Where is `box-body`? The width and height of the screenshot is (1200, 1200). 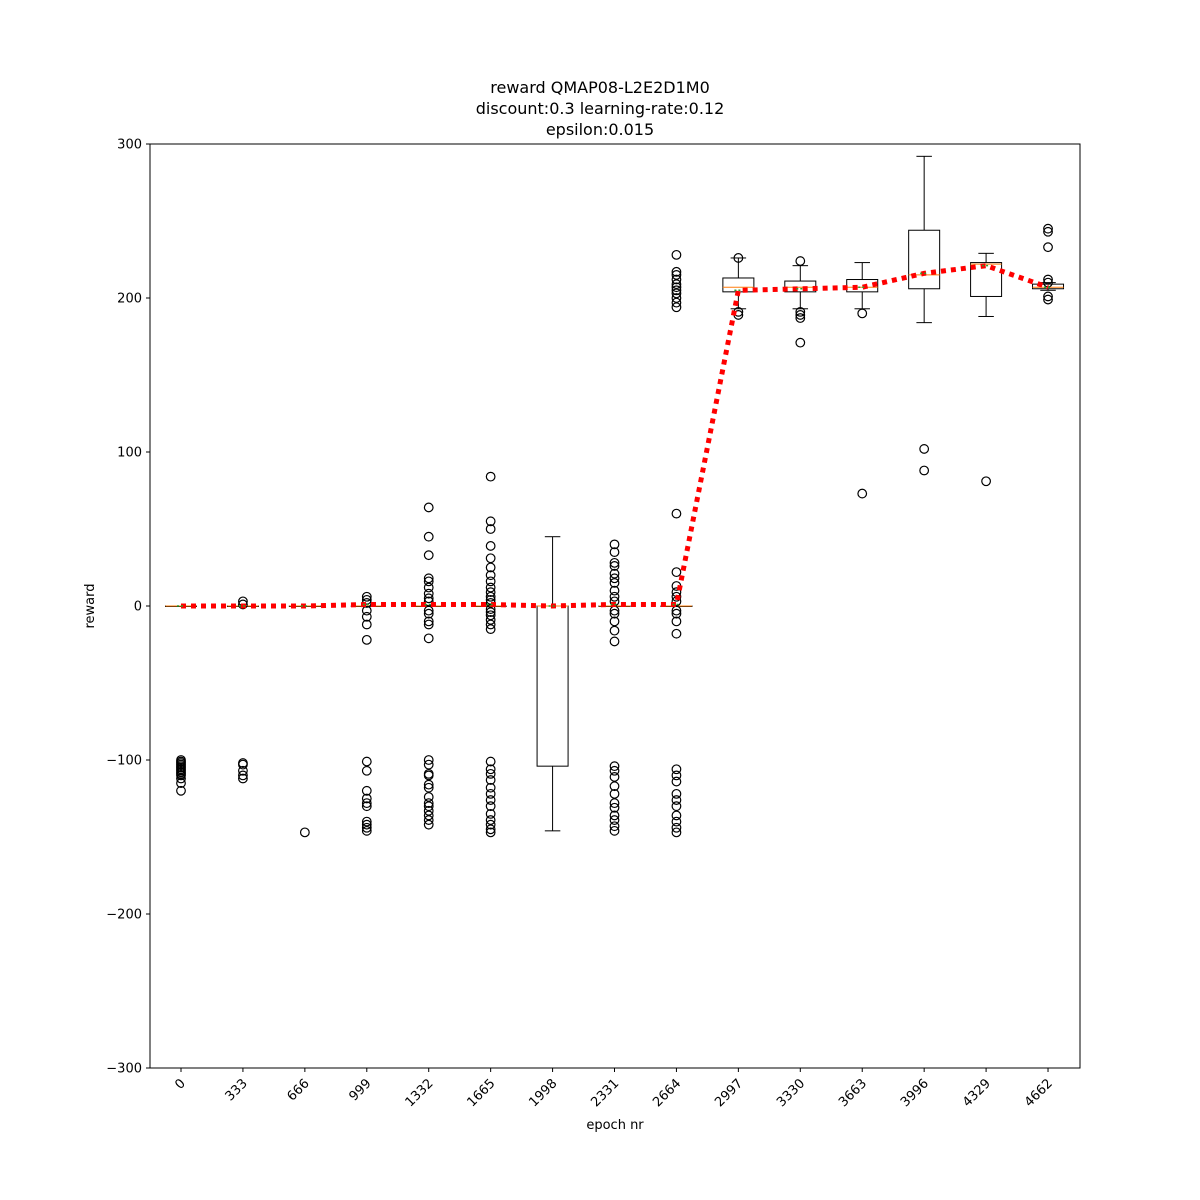 box-body is located at coordinates (986, 279).